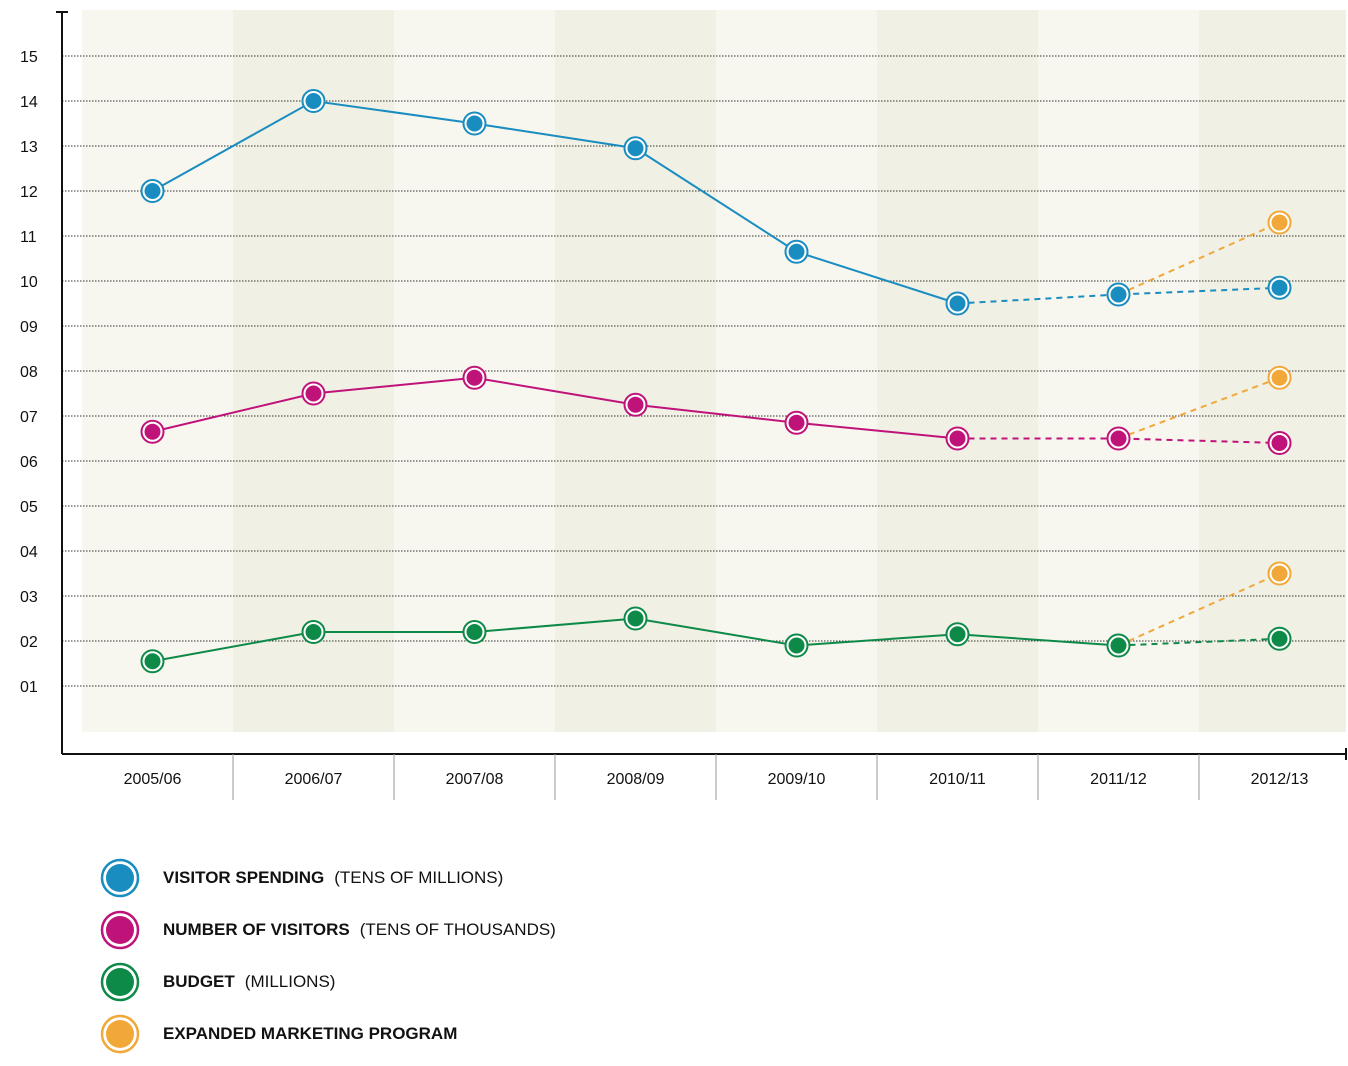  I want to click on x-tick-label: 2009/10, so click(797, 779).